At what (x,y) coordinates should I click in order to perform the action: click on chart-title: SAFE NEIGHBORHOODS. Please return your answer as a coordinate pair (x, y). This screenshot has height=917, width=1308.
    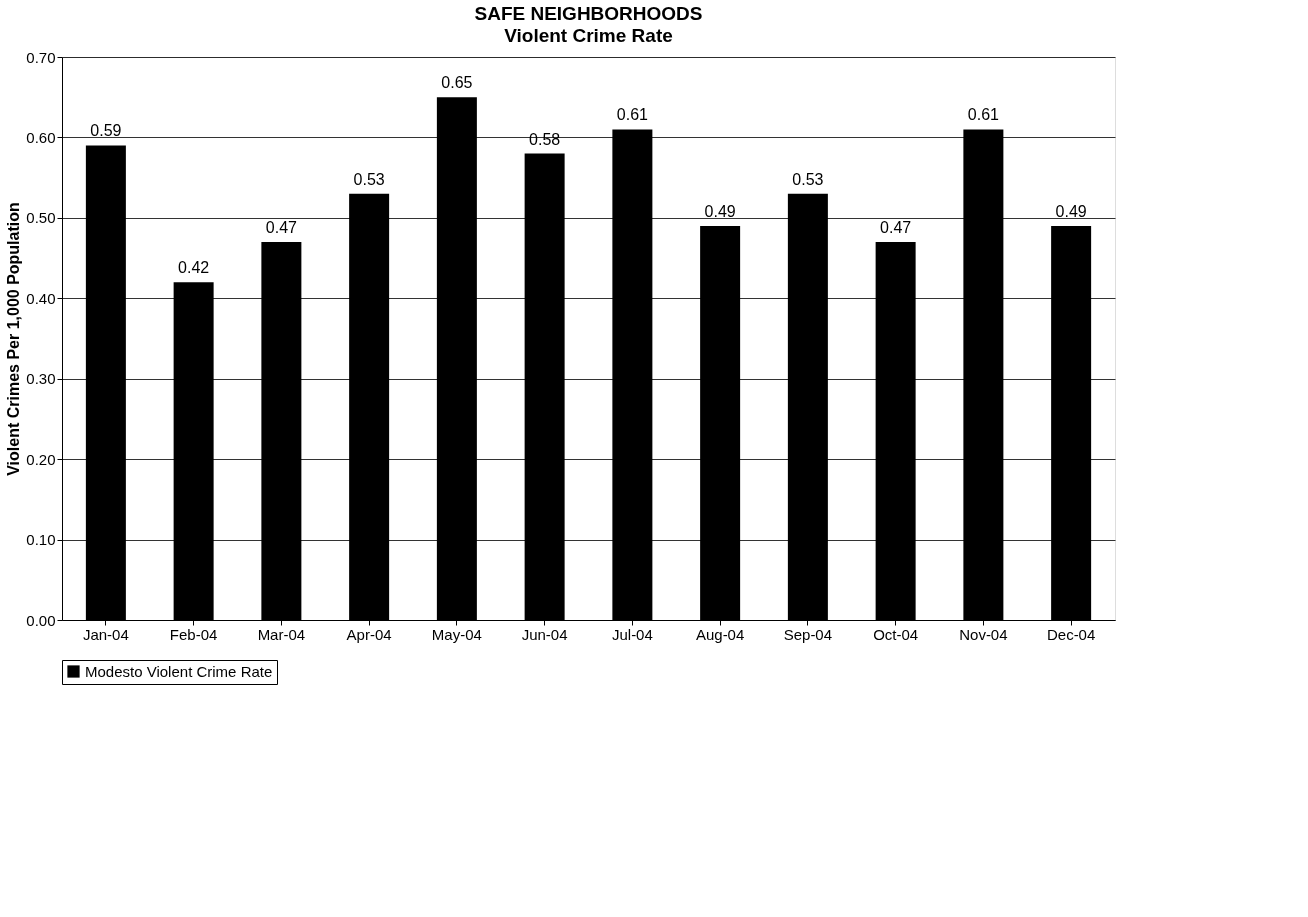
    Looking at the image, I should click on (588, 13).